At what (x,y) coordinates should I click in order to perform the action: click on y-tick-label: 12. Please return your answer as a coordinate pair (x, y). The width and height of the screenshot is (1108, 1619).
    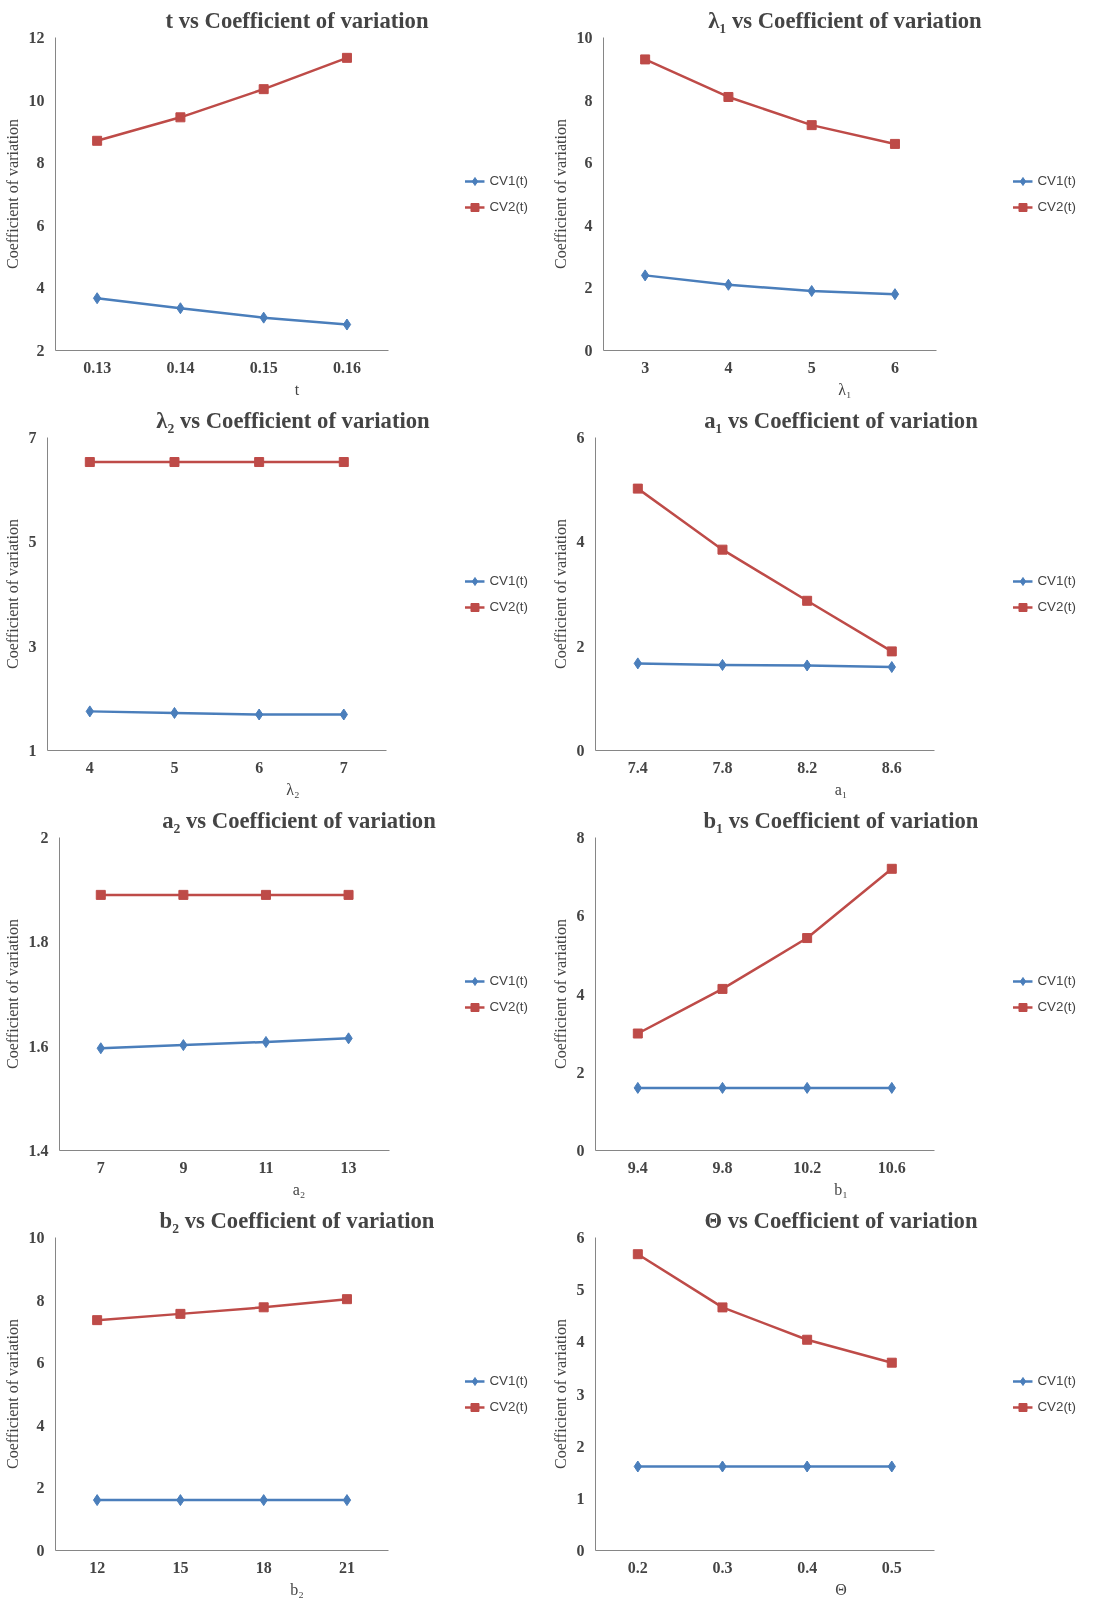
    Looking at the image, I should click on (36, 37).